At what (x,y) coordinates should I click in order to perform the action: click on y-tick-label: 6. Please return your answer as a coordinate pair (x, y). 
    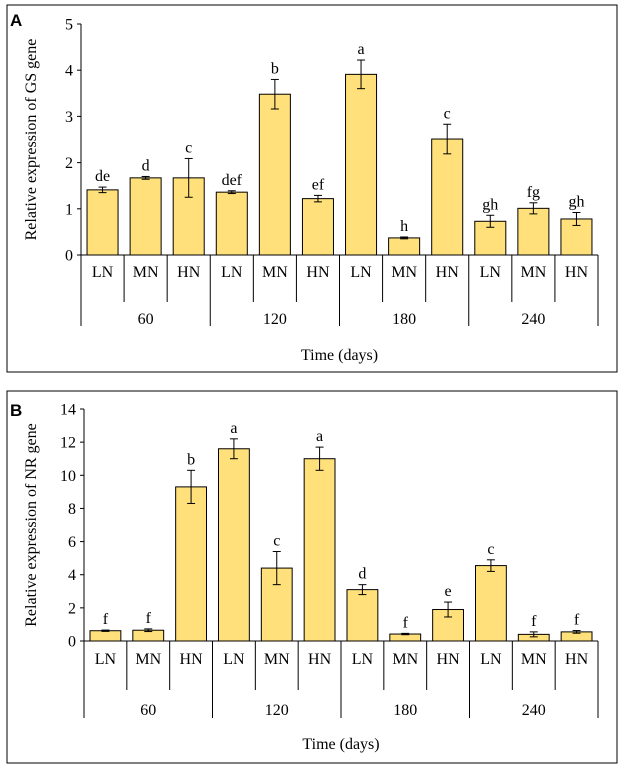
    Looking at the image, I should click on (72, 542).